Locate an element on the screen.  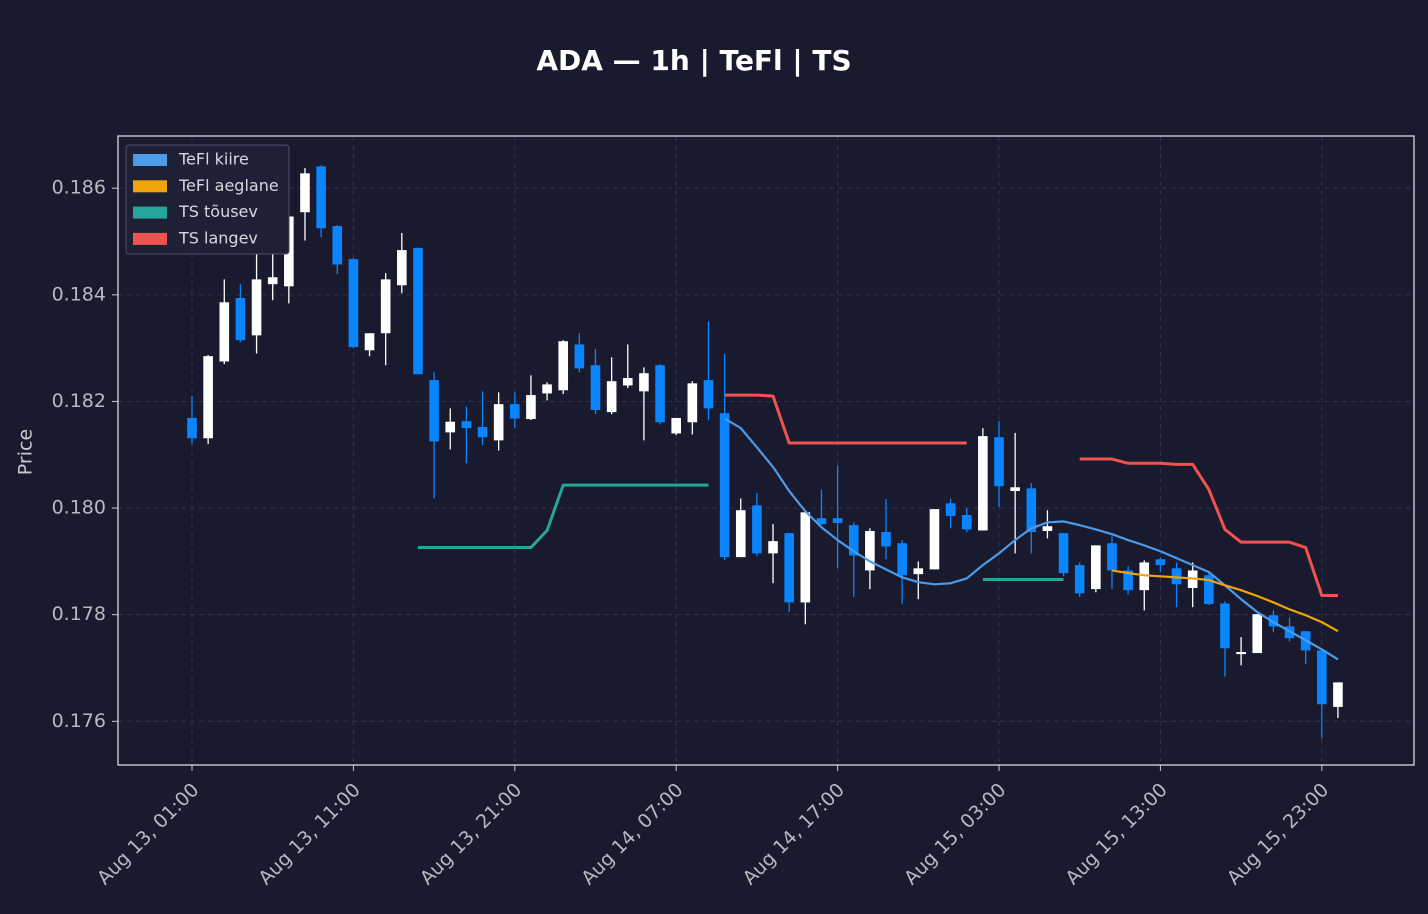
y-tick-label: 0.180 is located at coordinates (79, 508).